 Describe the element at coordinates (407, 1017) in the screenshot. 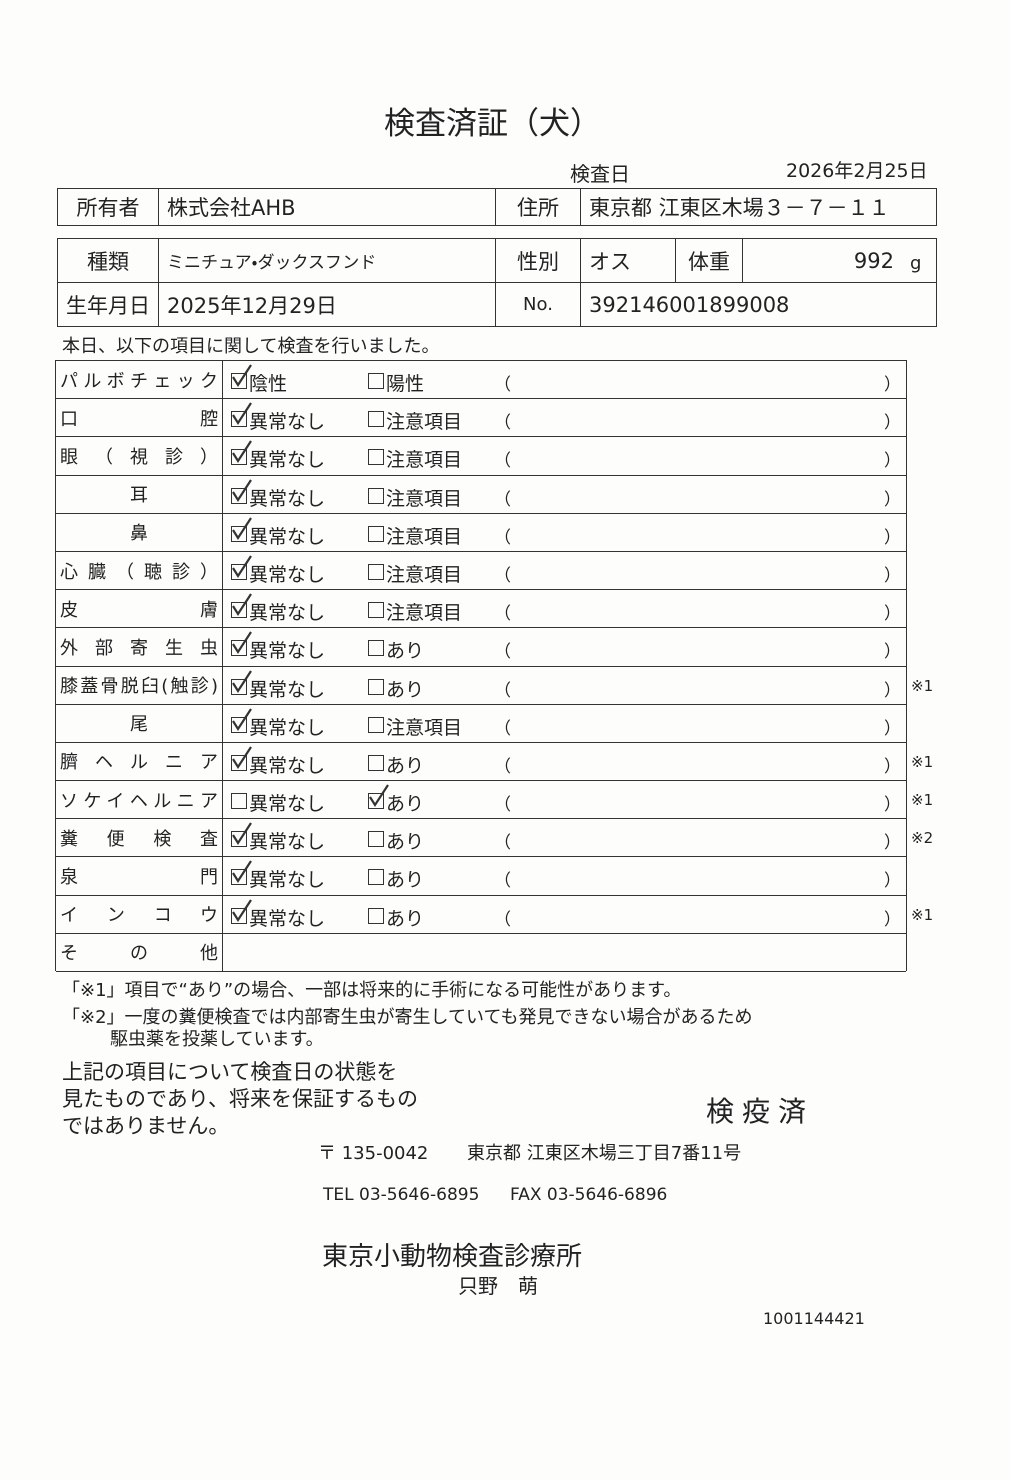

I see `footnote: 「※2」一度の糞便検査では内部寄生虫が寄生していても発見できない場合があるため` at that location.